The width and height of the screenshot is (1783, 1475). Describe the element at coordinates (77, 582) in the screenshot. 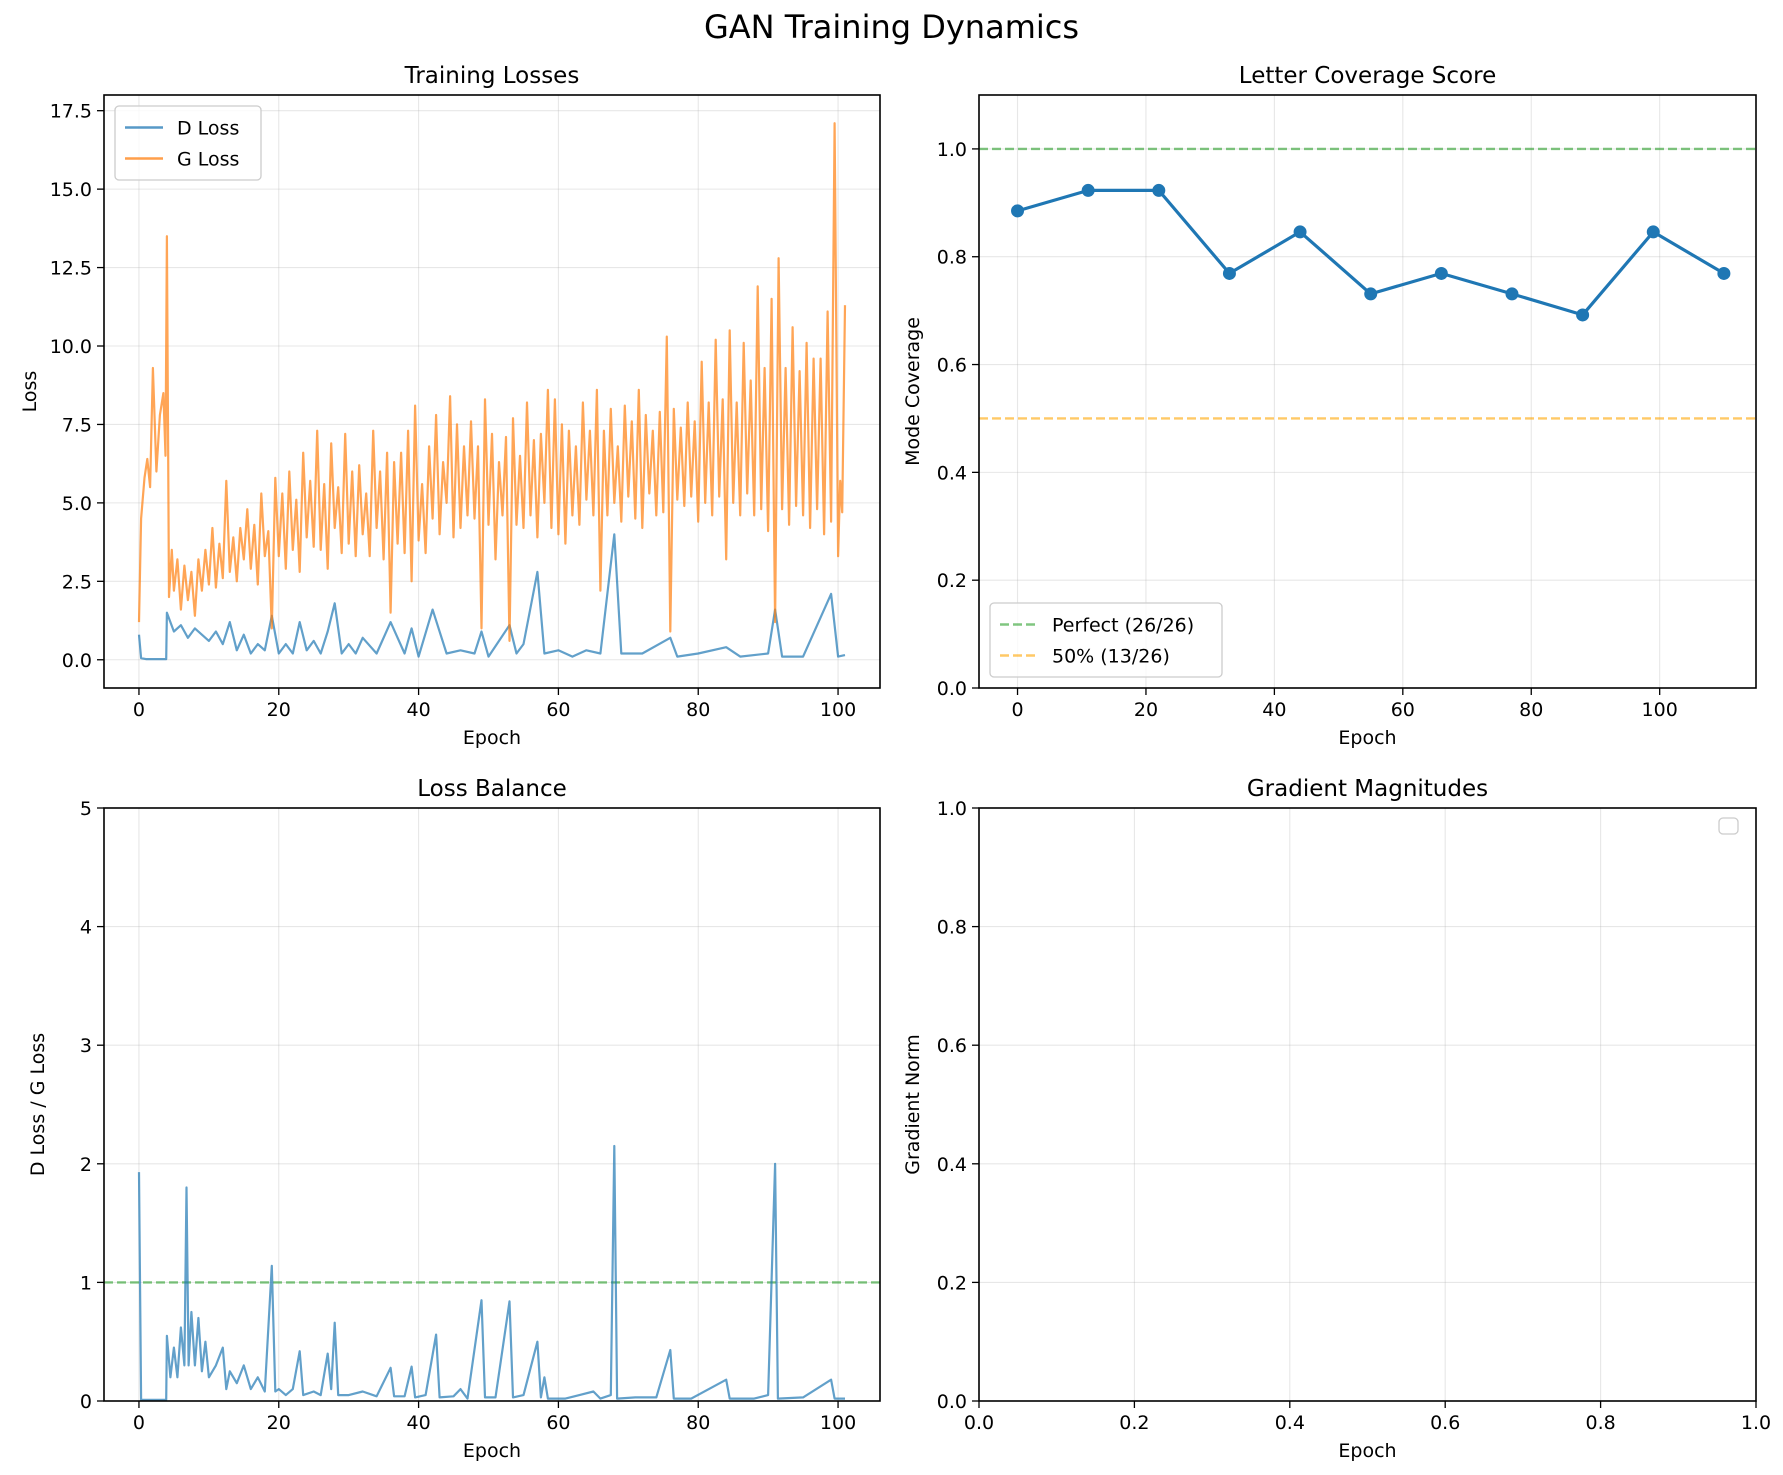

I see `y-tick-label: 2.5` at that location.